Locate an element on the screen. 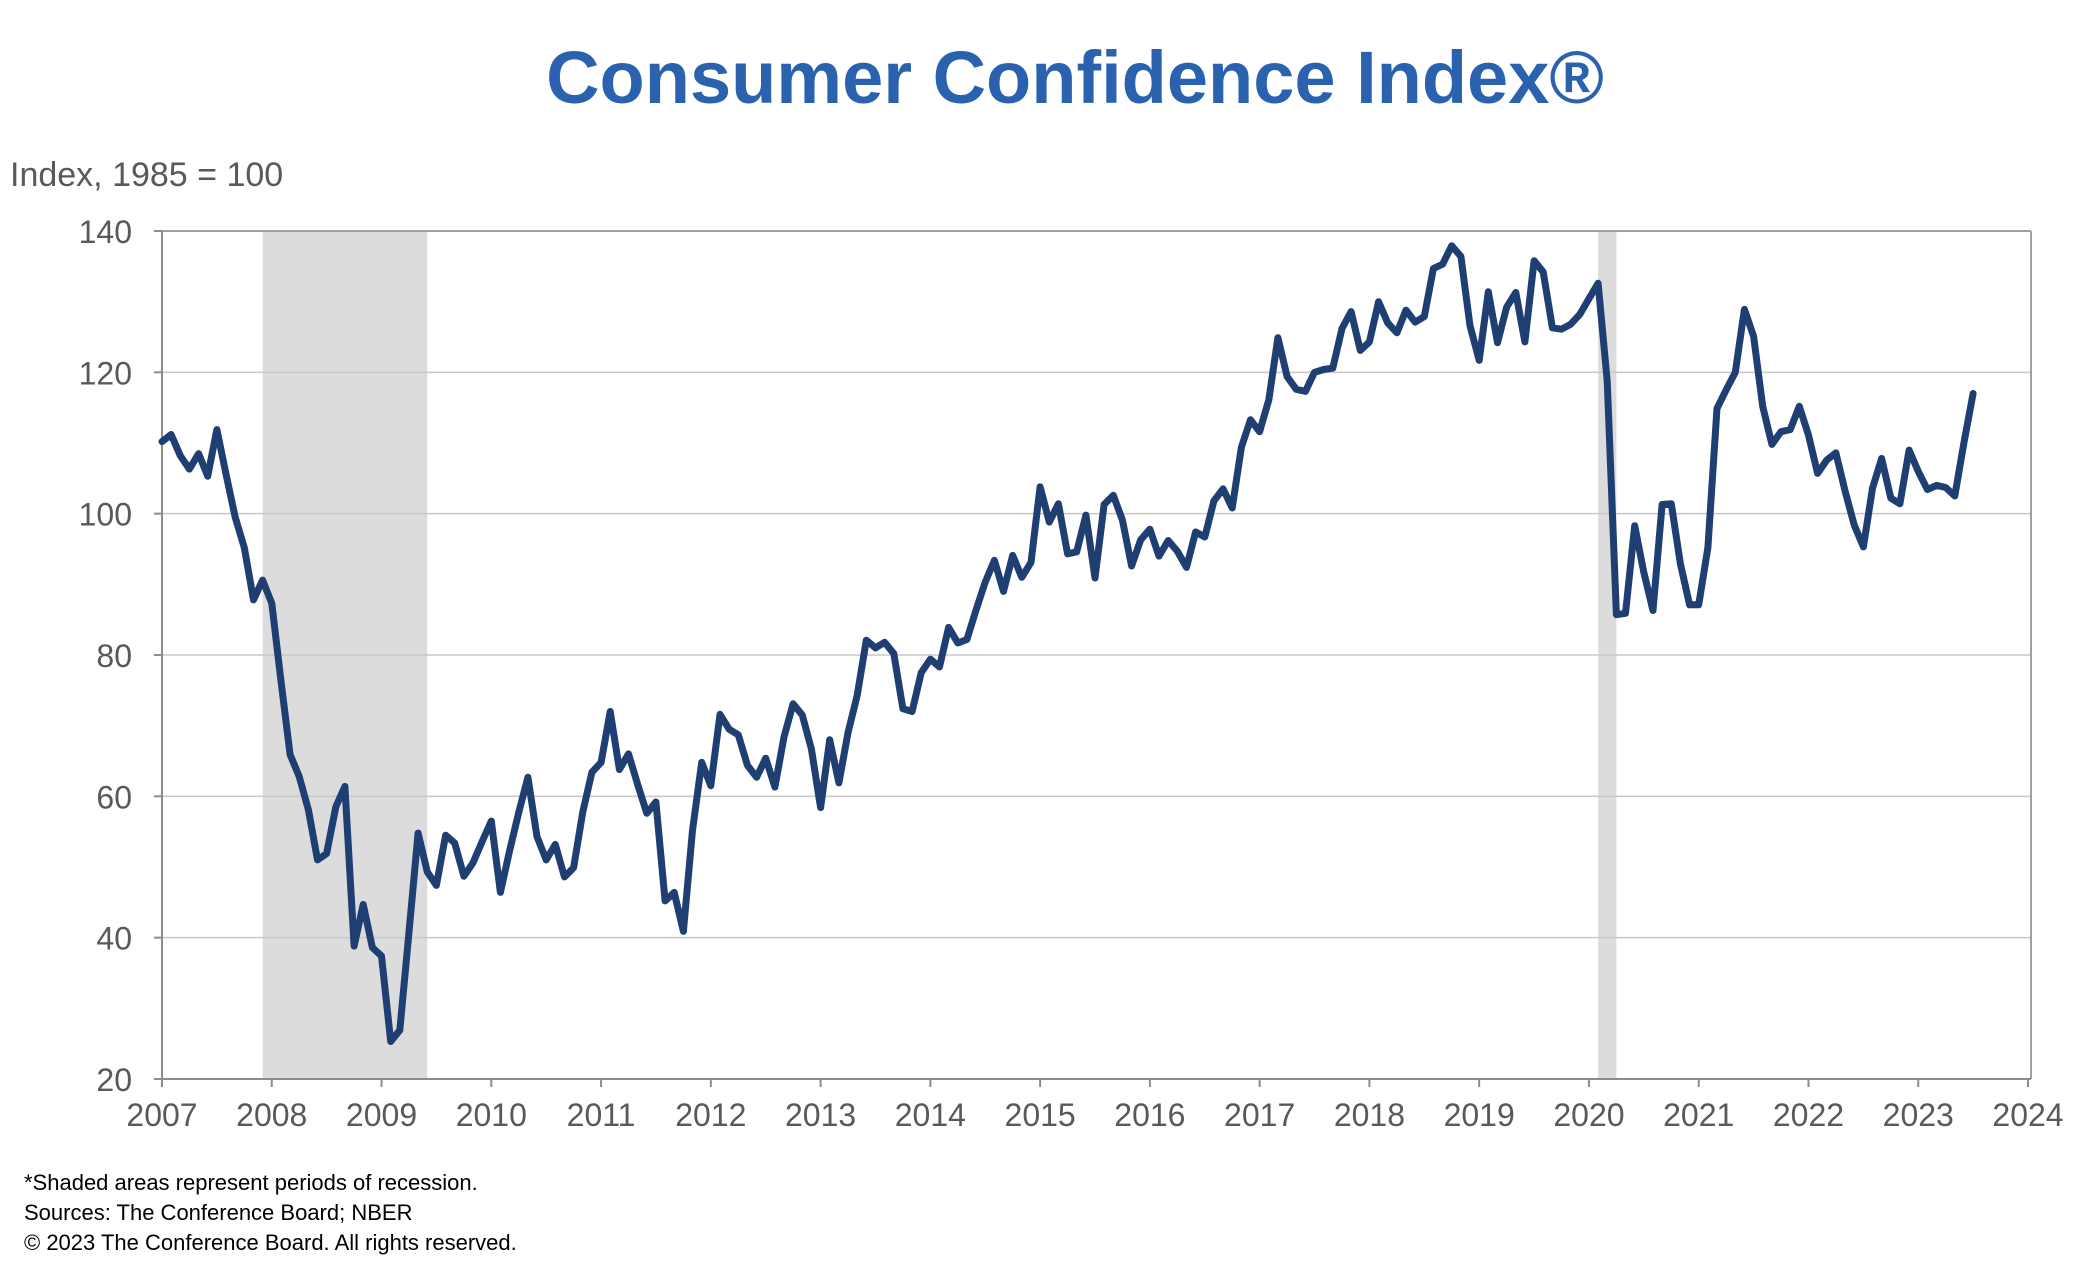 This screenshot has height=1268, width=2085. y-tick-label: 80 is located at coordinates (114, 656).